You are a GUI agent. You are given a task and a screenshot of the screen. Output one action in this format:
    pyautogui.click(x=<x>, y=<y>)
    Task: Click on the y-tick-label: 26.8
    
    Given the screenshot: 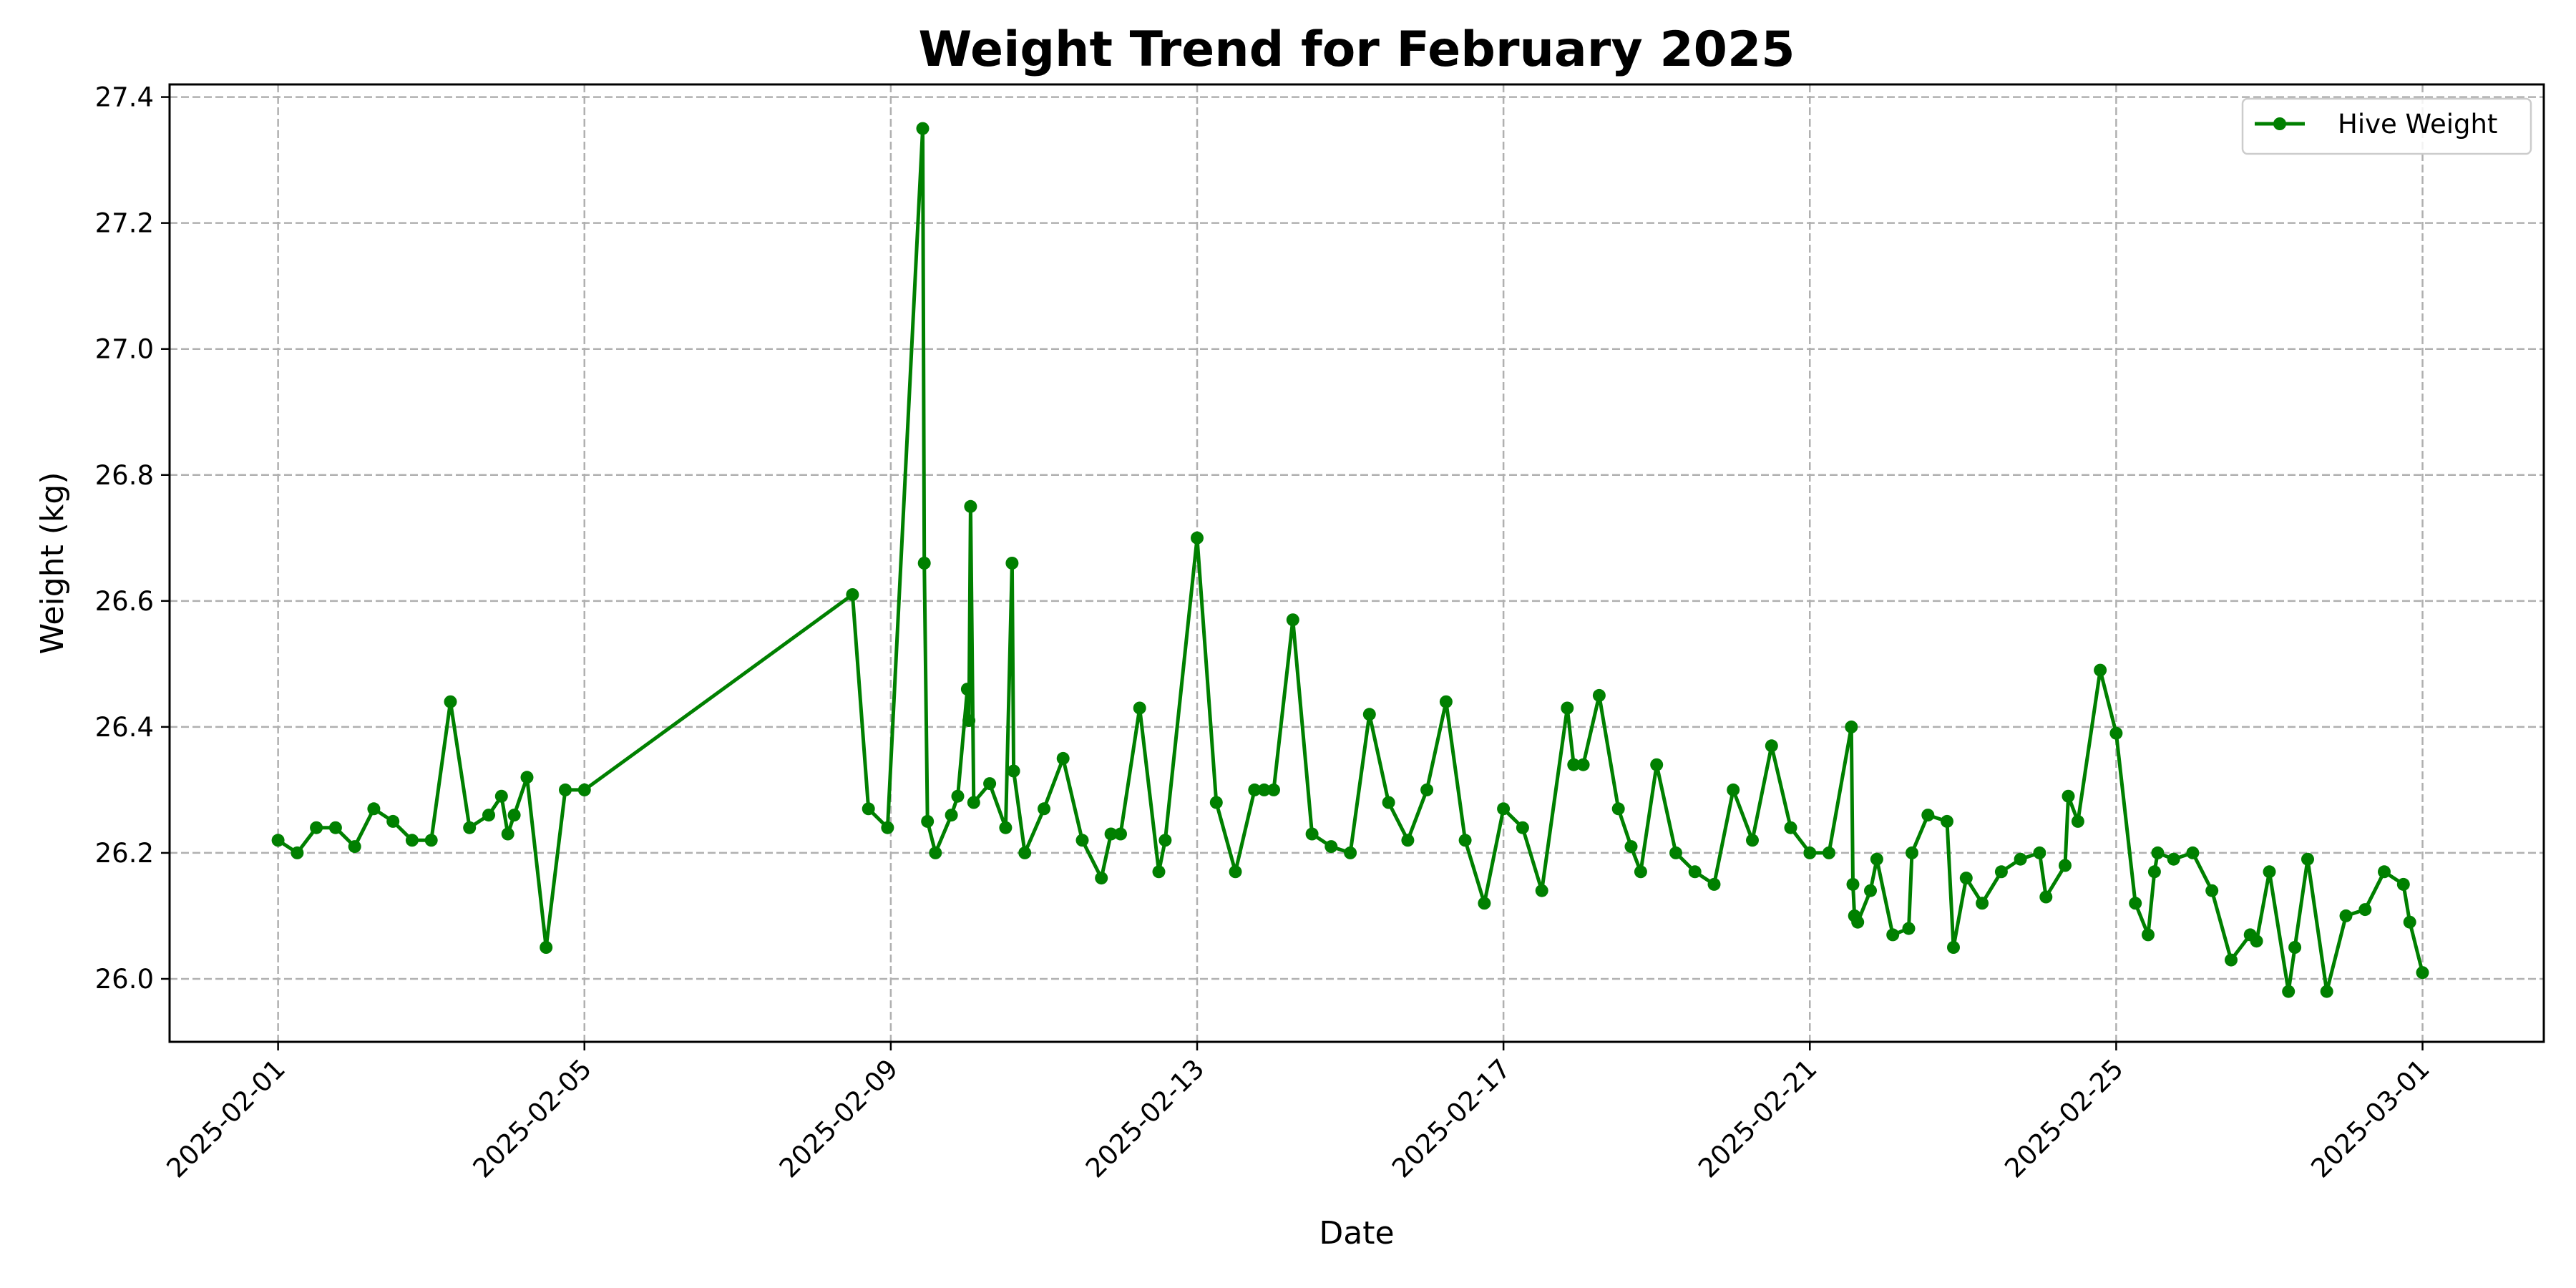 What is the action you would take?
    pyautogui.click(x=124, y=475)
    